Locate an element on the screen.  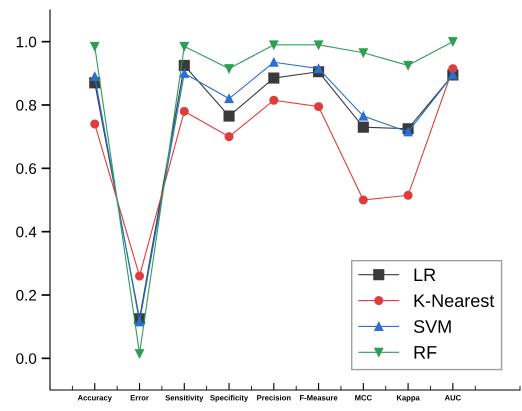
legend-label: LR is located at coordinates (425, 275).